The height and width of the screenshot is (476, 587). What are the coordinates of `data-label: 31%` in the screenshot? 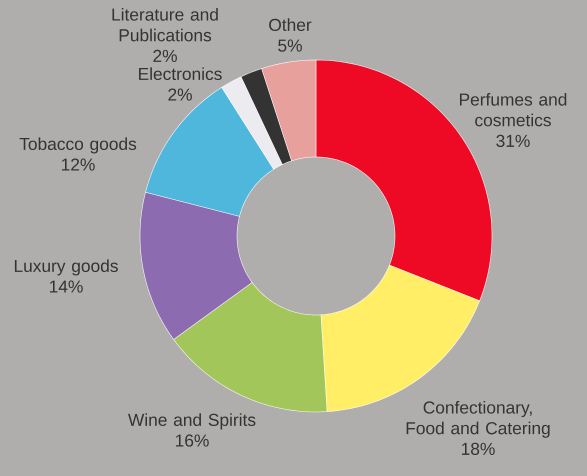 It's located at (513, 141).